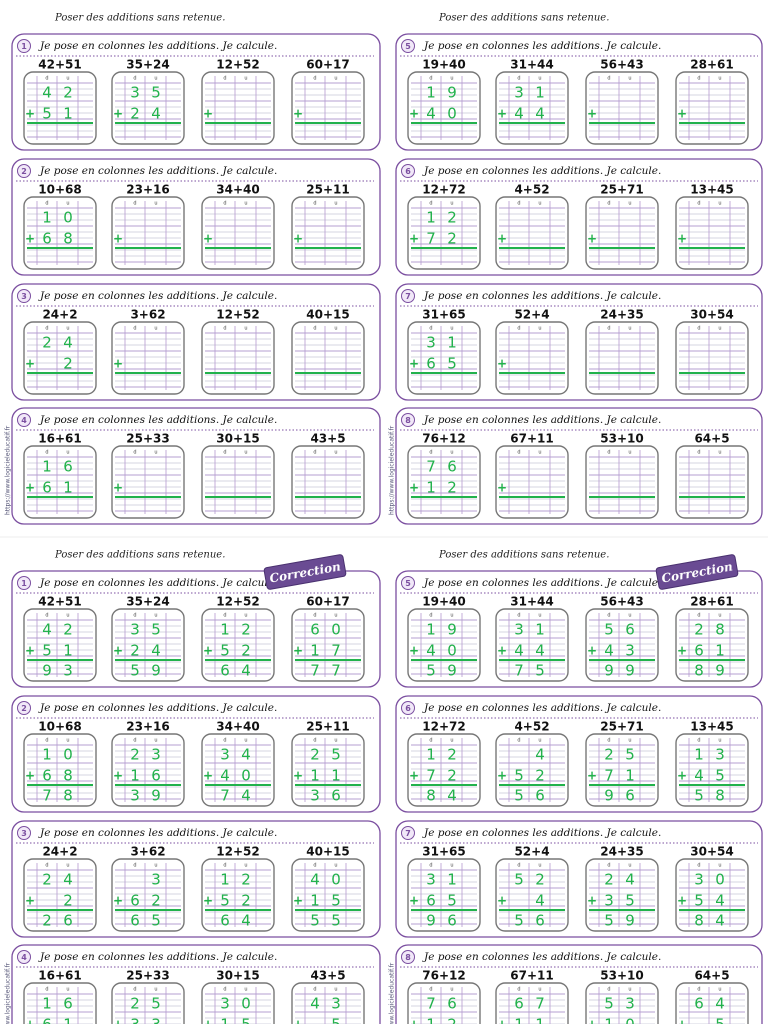 This screenshot has width=768, height=1024. I want to click on operand-digit: 6, so click(315, 630).